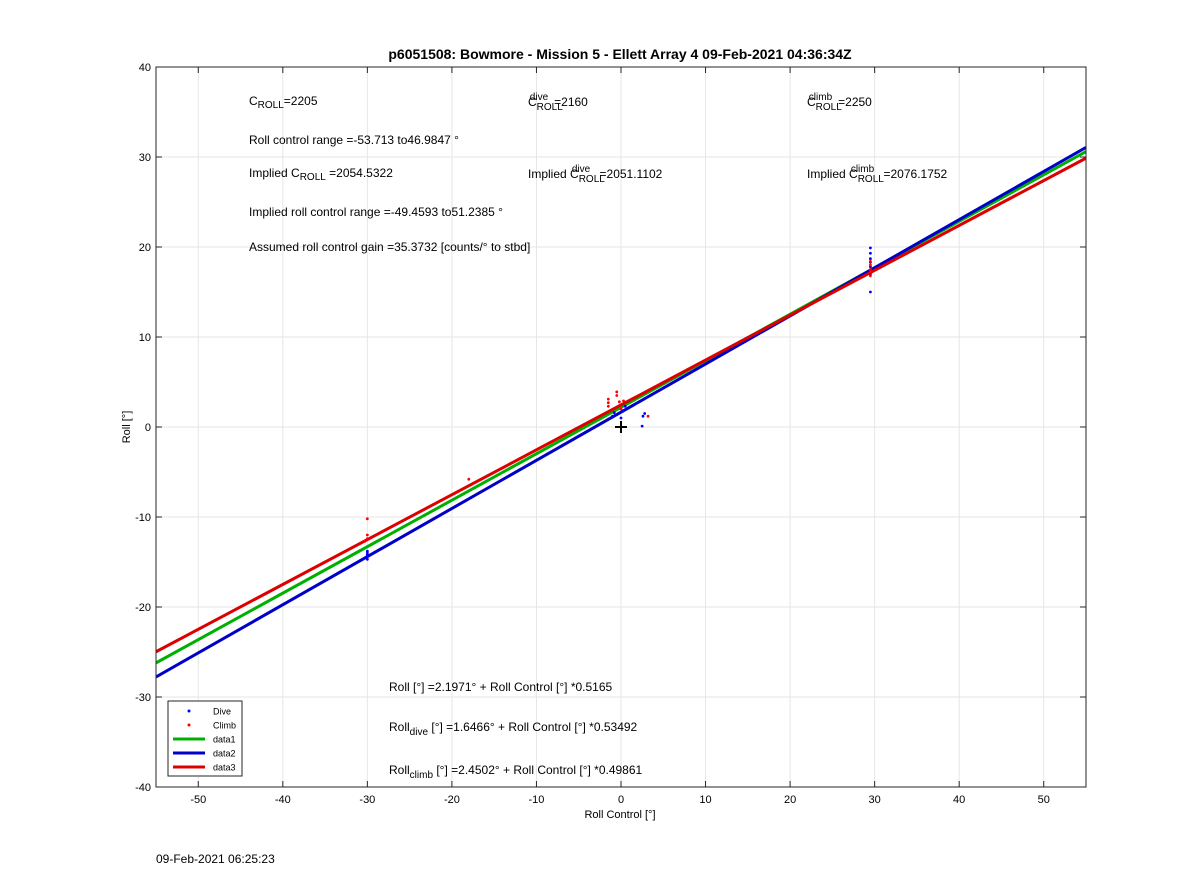 Image resolution: width=1200 pixels, height=885 pixels. What do you see at coordinates (145, 158) in the screenshot?
I see `y-tick-label: 30` at bounding box center [145, 158].